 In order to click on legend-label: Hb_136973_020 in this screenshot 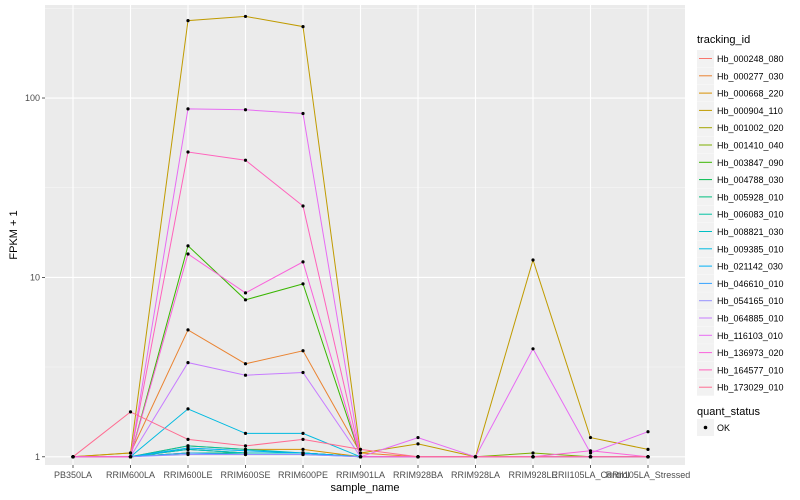, I will do `click(750, 353)`.